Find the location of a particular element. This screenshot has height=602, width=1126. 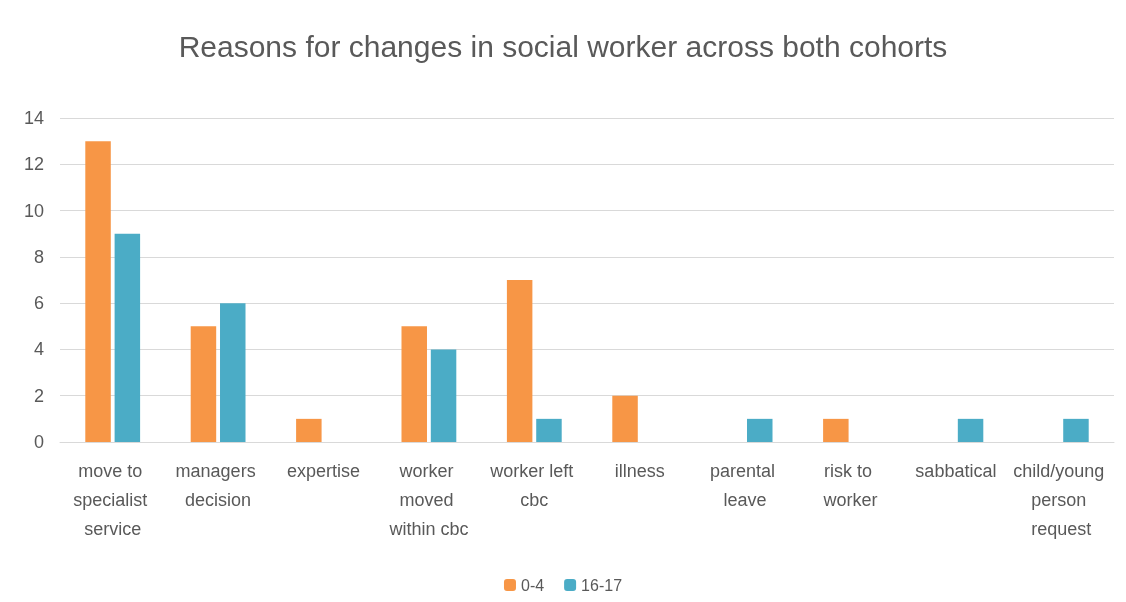

x-tick-label: managers decision is located at coordinates (218, 485).